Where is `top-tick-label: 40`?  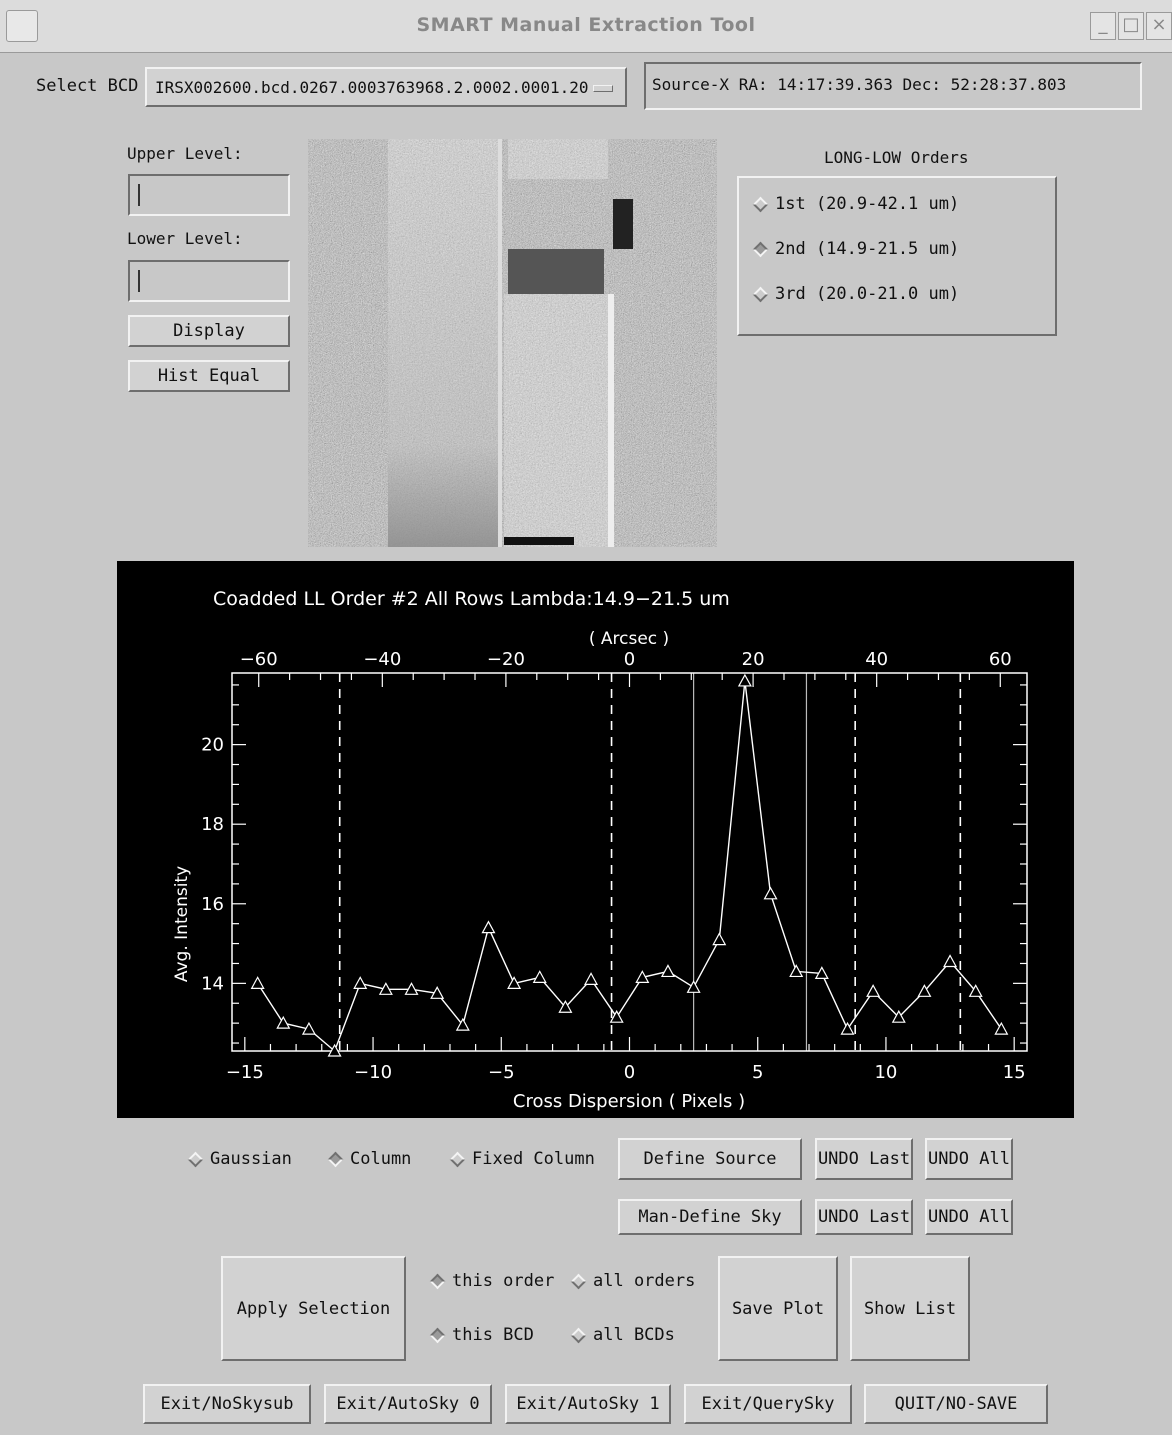 top-tick-label: 40 is located at coordinates (876, 659).